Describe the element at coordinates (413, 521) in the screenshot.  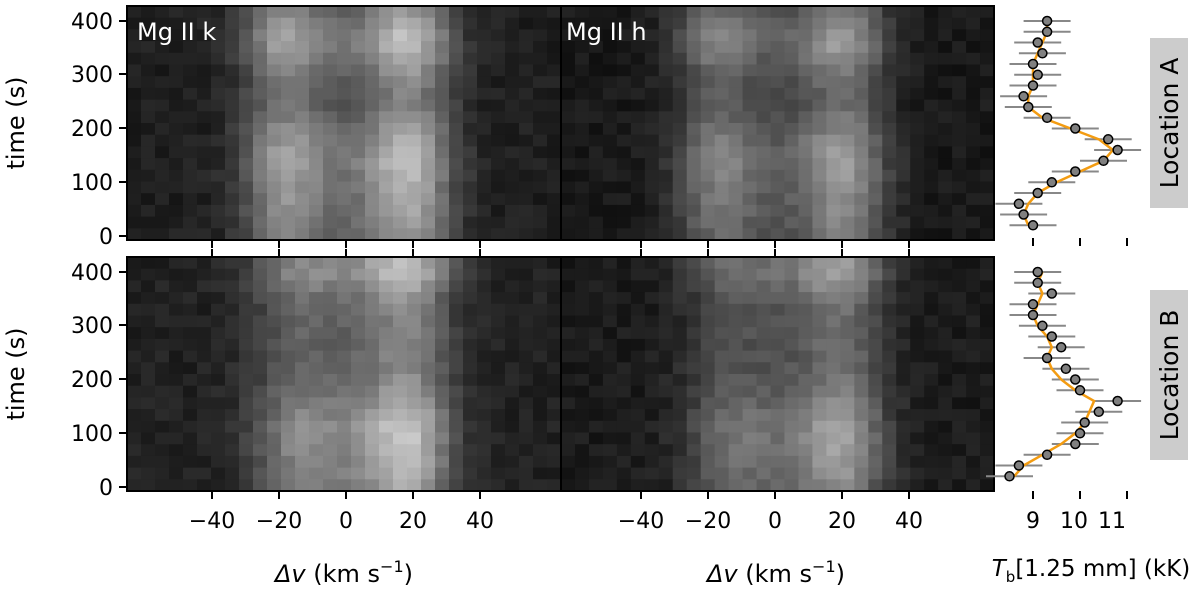
I see `x-tick-label-k-20: 20` at that location.